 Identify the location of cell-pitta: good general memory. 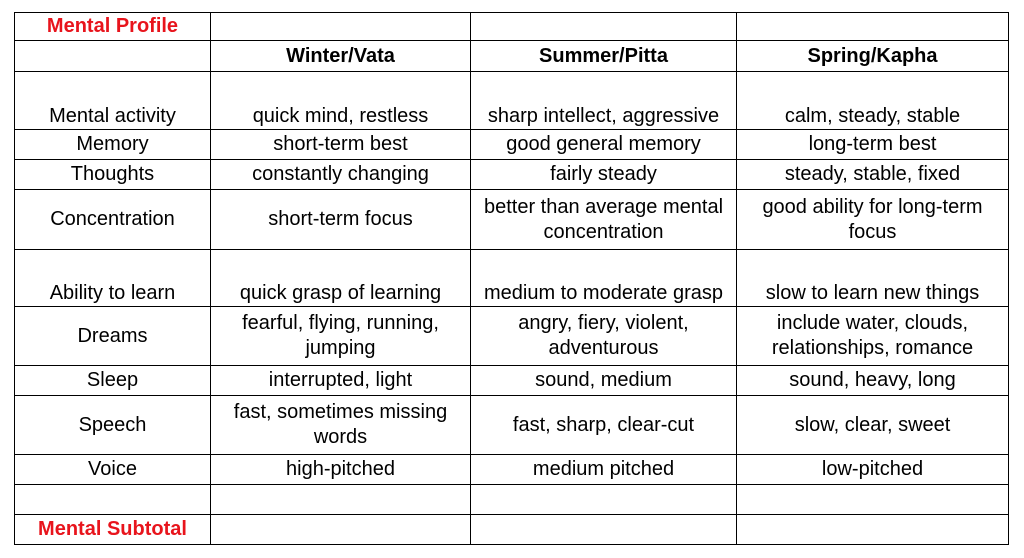
(603, 144).